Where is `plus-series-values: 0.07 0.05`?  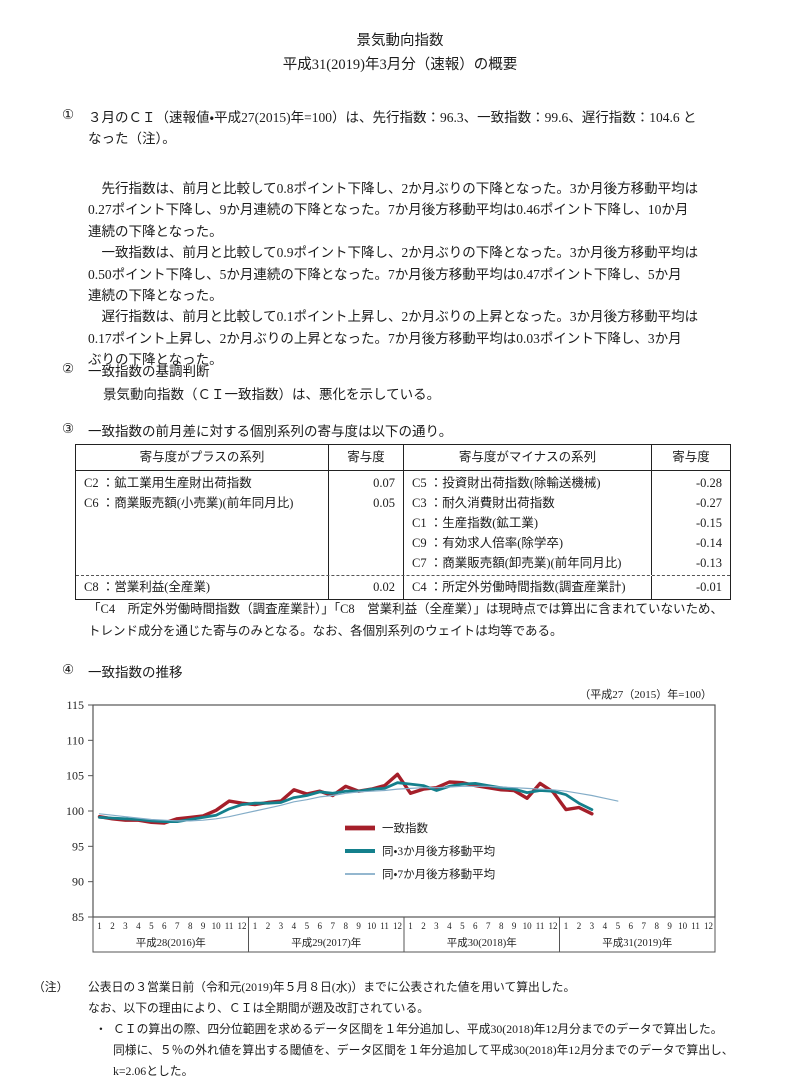 plus-series-values: 0.07 0.05 is located at coordinates (366, 523).